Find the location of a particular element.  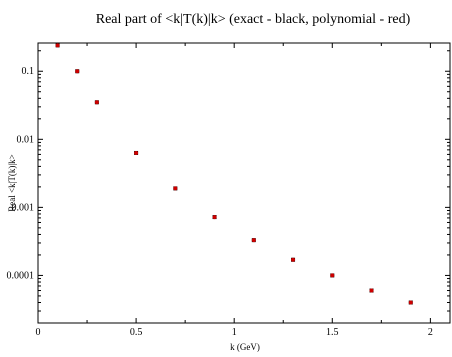

x-axis-label: k (GeV) is located at coordinates (245, 347).